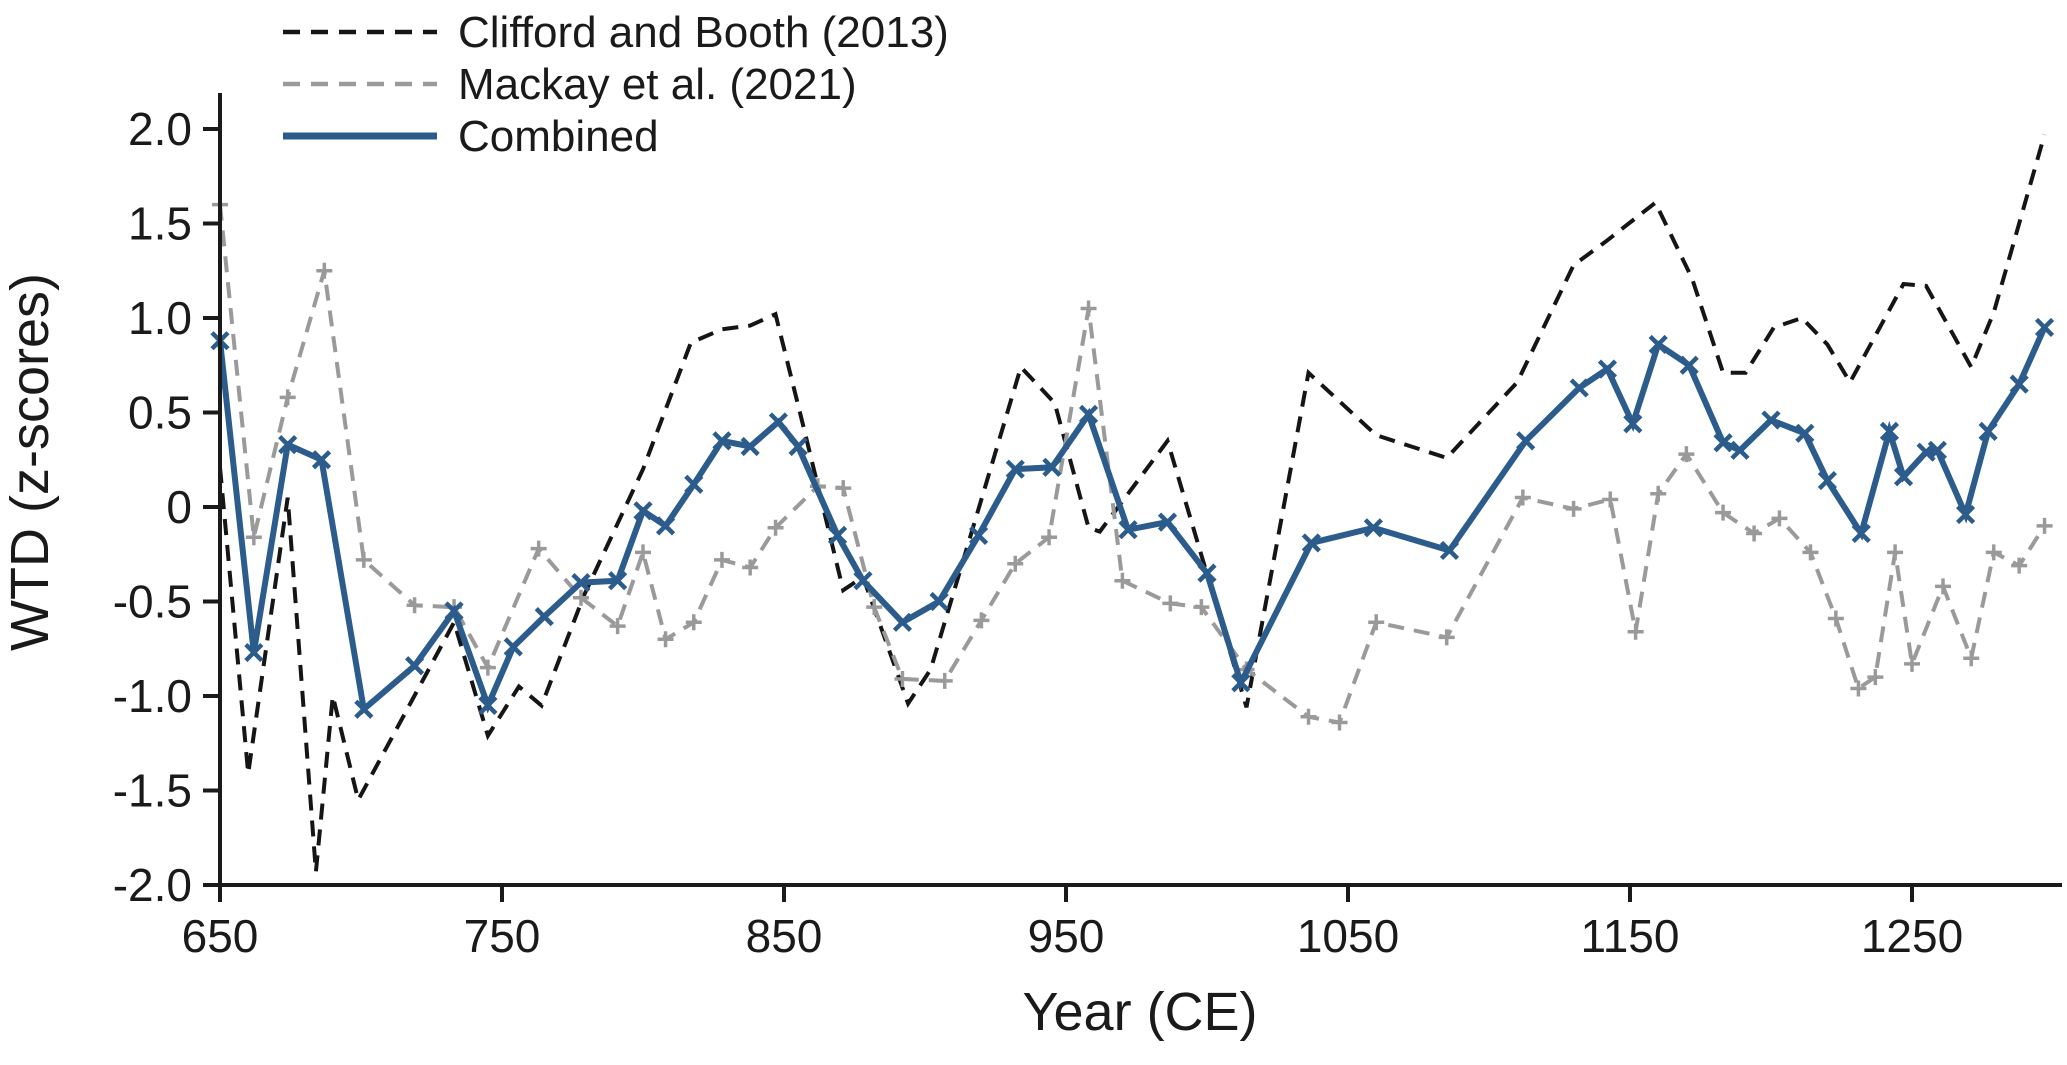 The height and width of the screenshot is (1065, 2067). Describe the element at coordinates (160, 129) in the screenshot. I see `y-tick-label-2.0: 2.0` at that location.